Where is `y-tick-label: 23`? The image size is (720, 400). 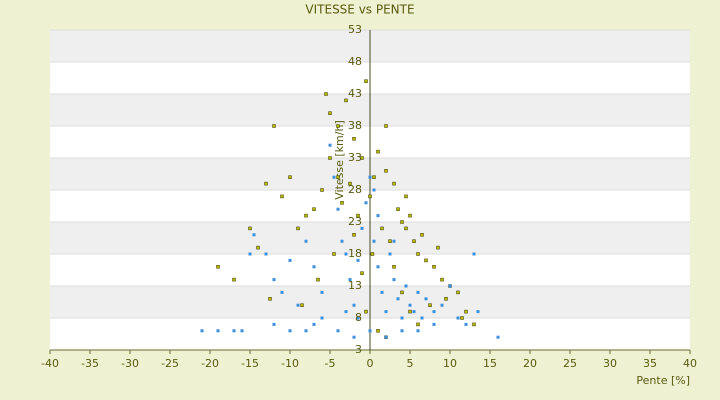 y-tick-label: 23 is located at coordinates (355, 221).